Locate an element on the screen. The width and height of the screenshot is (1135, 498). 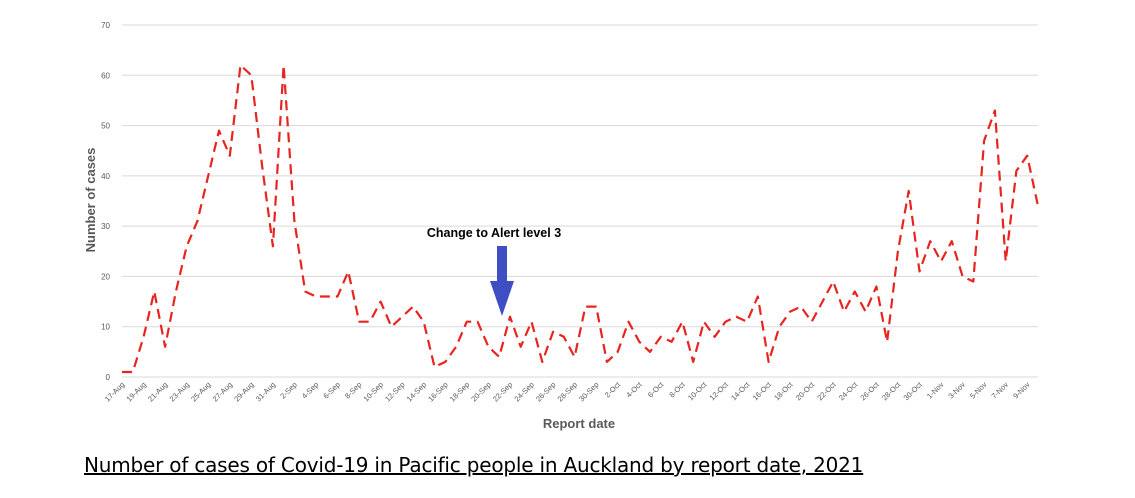
x-tick-label: 4-Sep is located at coordinates (310, 390).